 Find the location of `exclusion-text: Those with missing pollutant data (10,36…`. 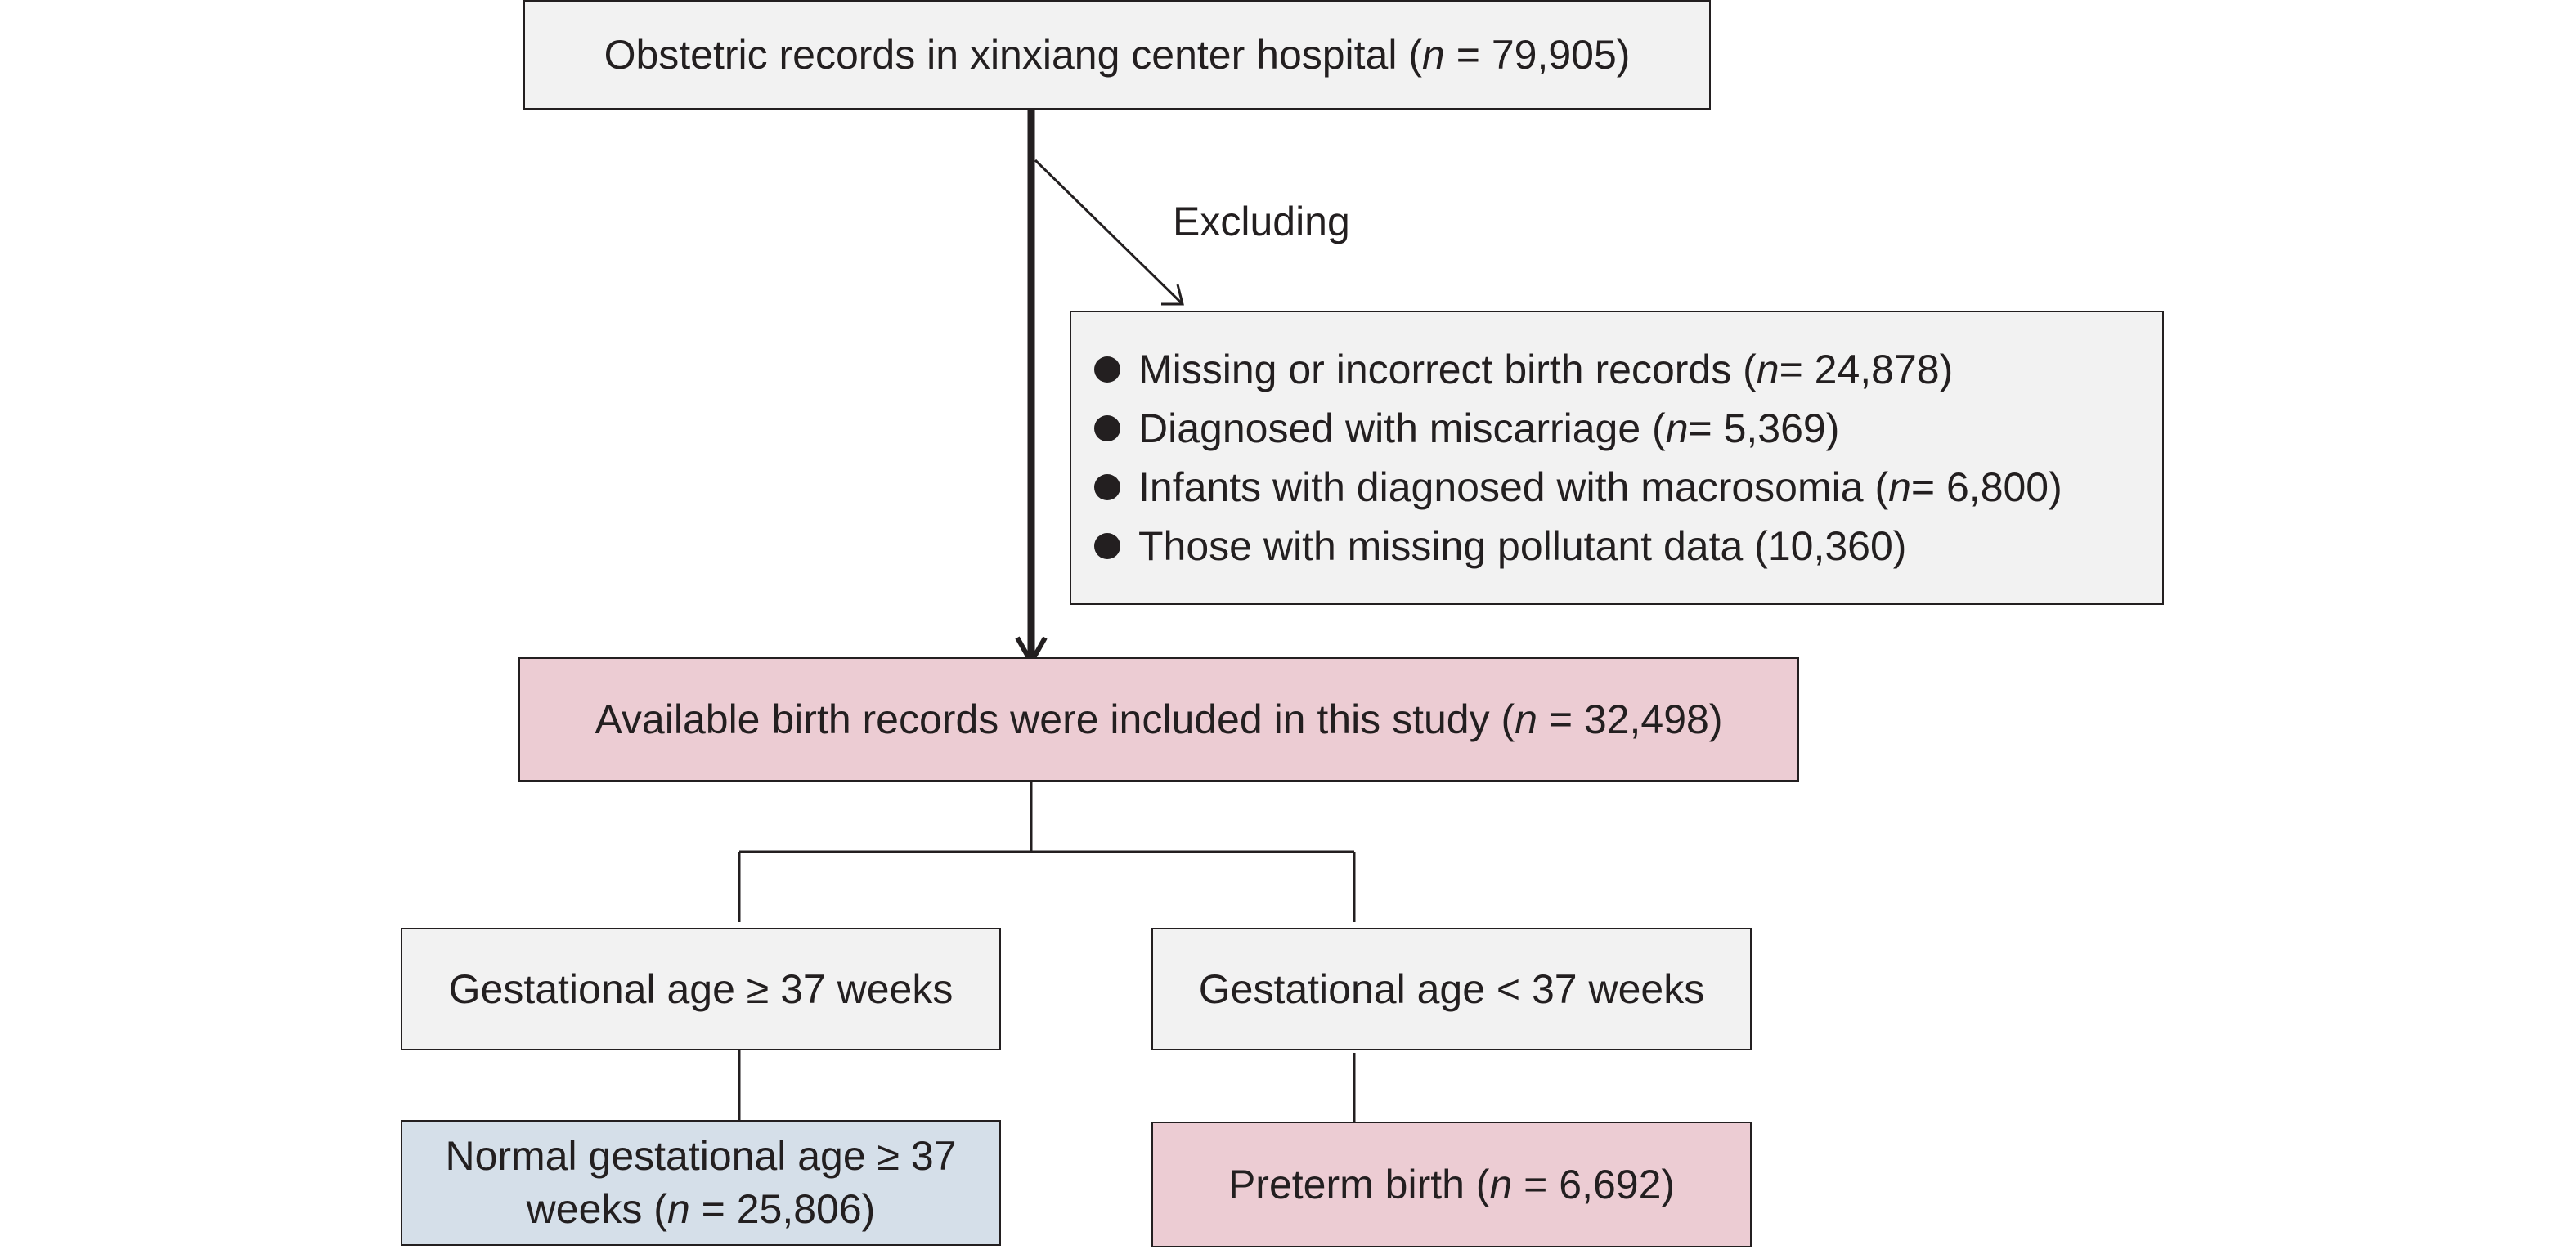

exclusion-text: Those with missing pollutant data (10,36… is located at coordinates (1522, 545).